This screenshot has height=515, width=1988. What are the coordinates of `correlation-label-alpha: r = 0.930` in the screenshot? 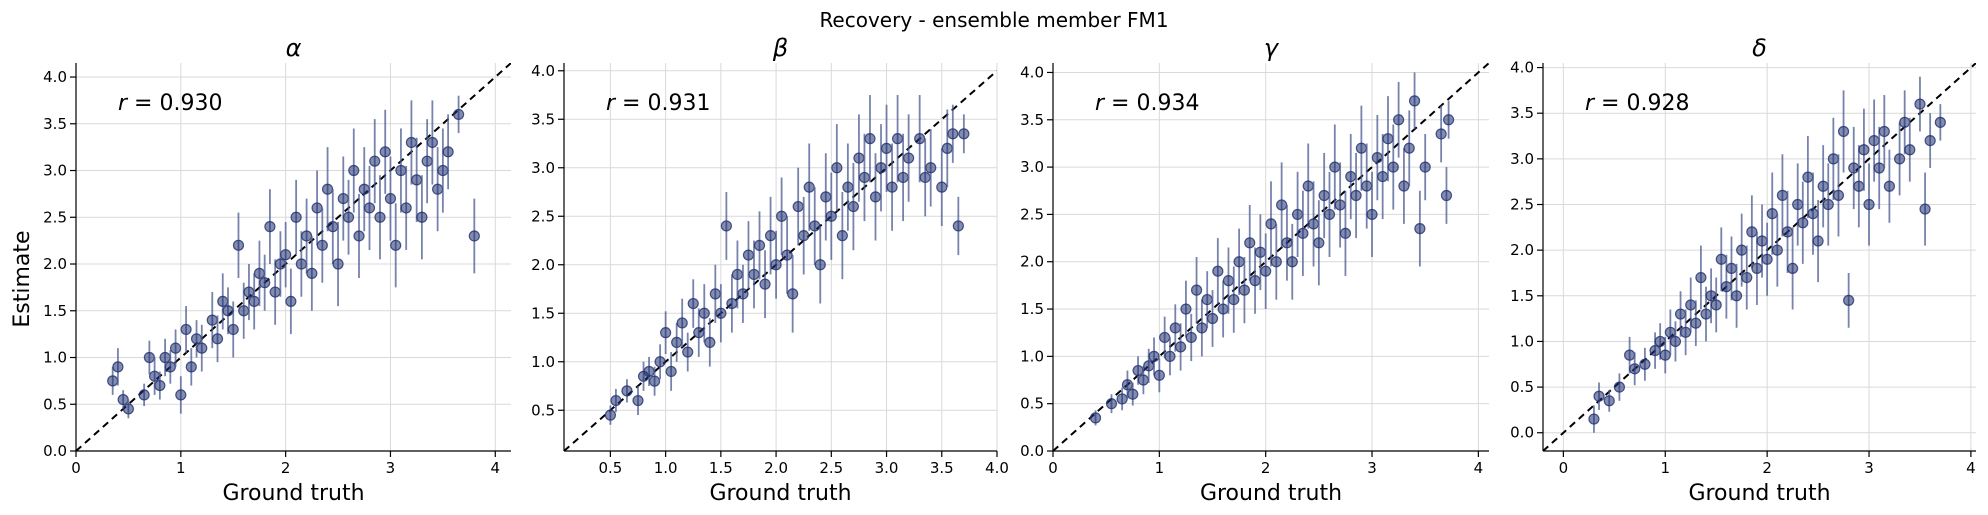 It's located at (170, 103).